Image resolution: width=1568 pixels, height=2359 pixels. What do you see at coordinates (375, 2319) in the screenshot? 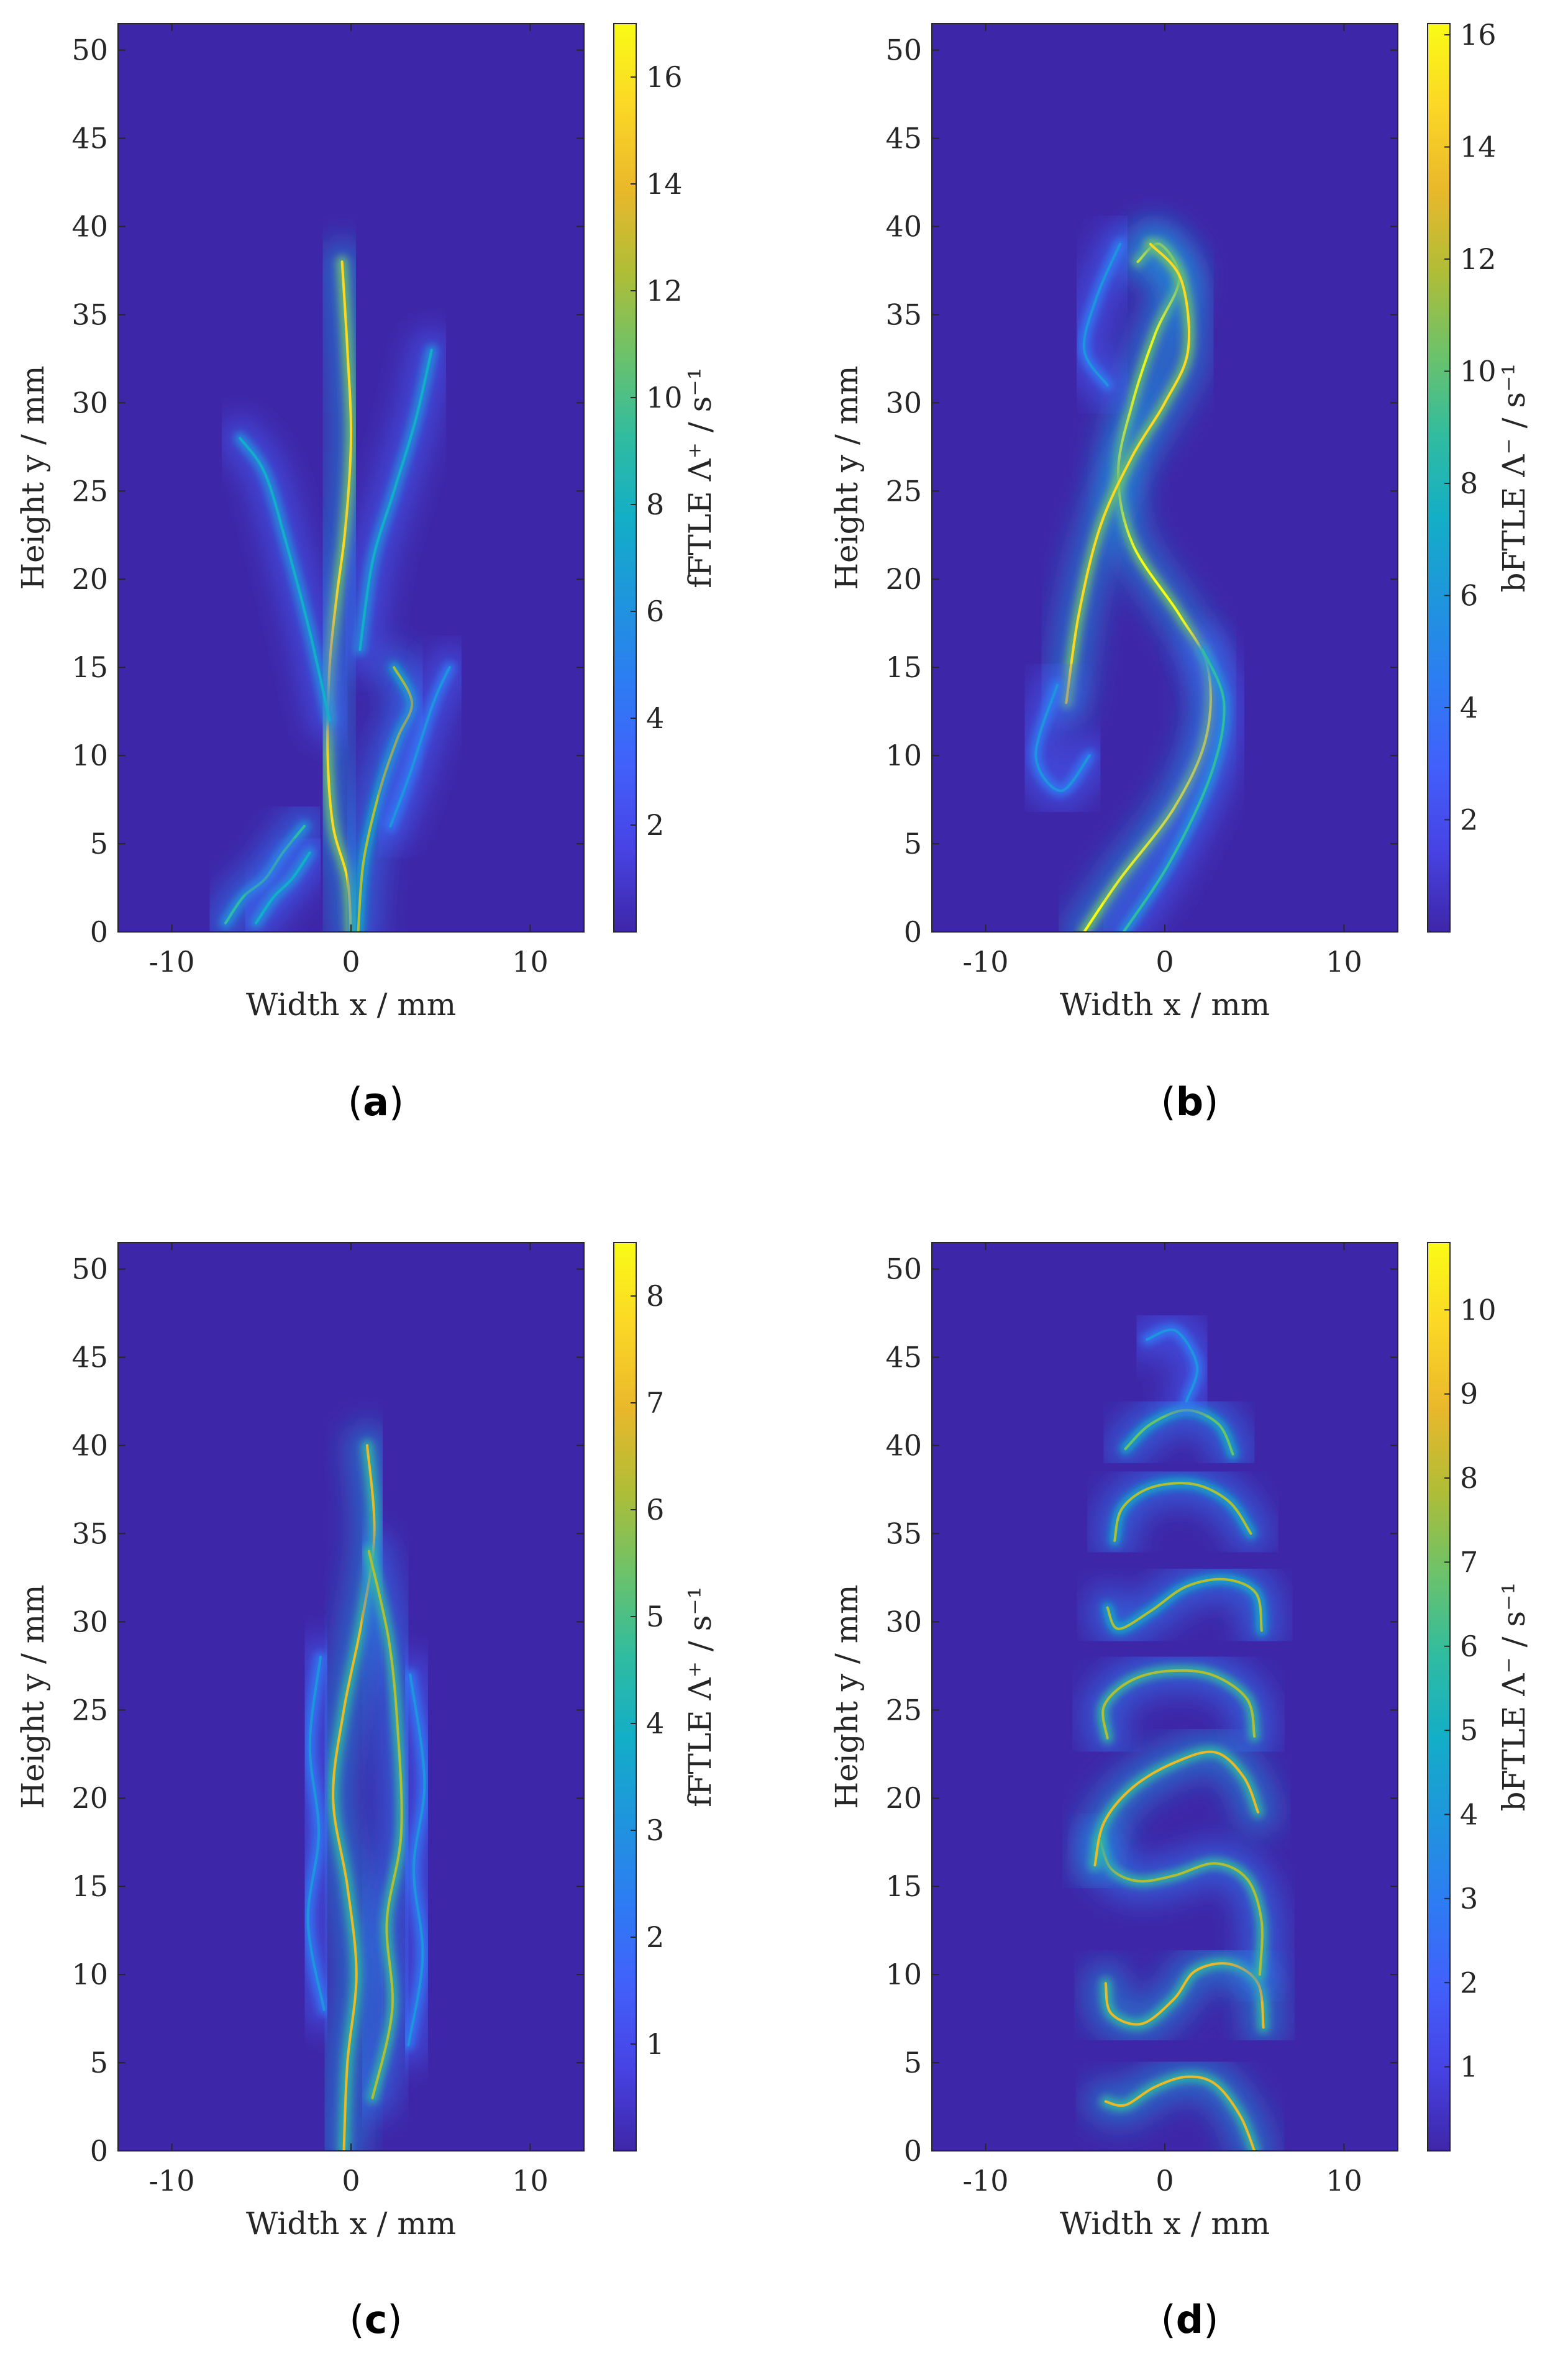
I see `panel-label: (c)` at bounding box center [375, 2319].